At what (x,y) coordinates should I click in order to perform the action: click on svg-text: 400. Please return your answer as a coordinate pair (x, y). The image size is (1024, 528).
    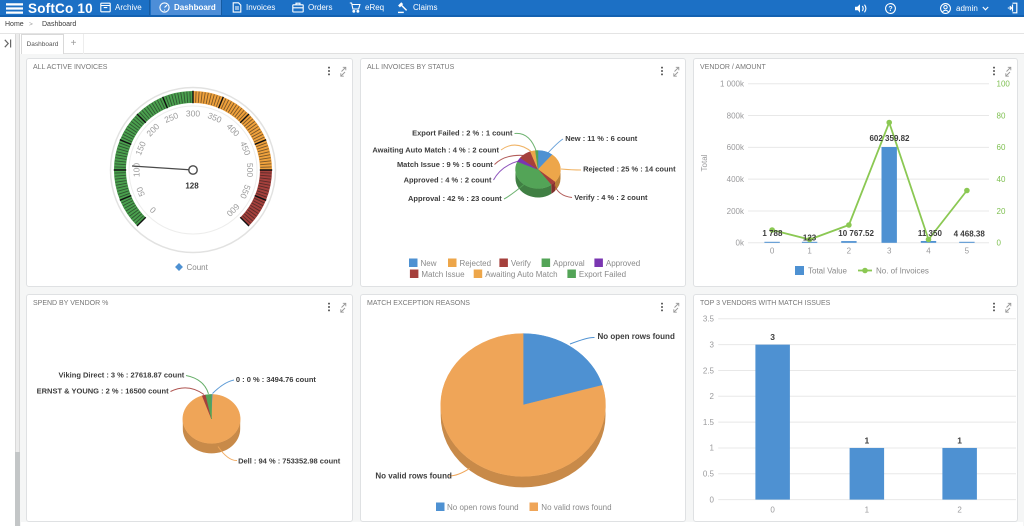
    Looking at the image, I should click on (233, 129).